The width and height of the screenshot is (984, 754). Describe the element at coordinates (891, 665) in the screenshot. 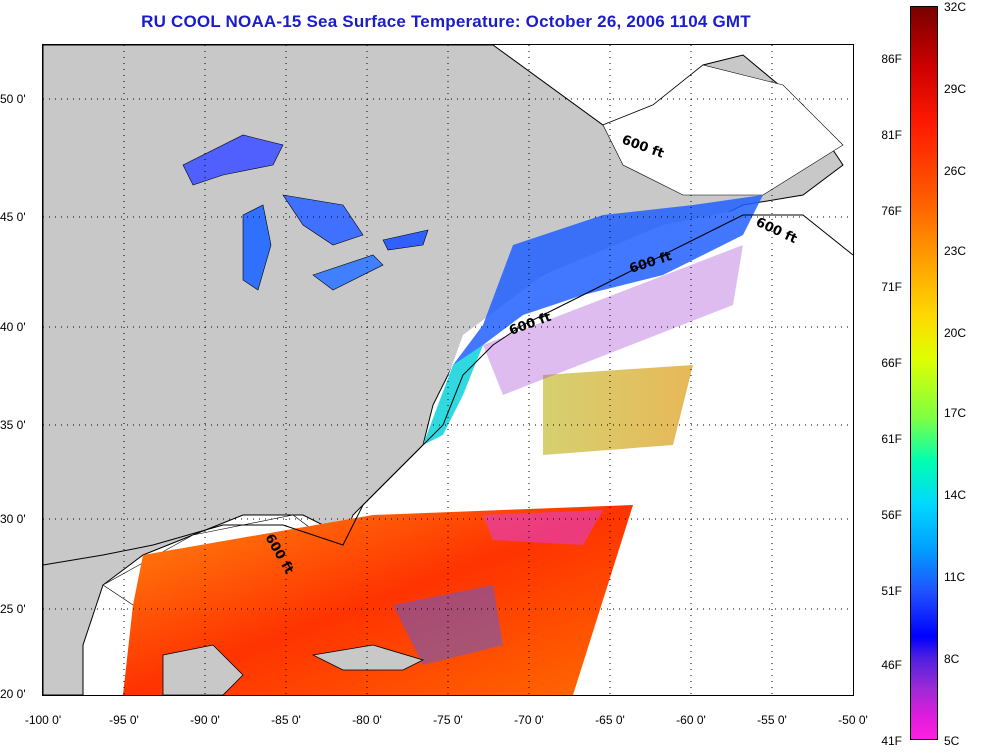

I see `colorbar-label-f: 46F` at that location.